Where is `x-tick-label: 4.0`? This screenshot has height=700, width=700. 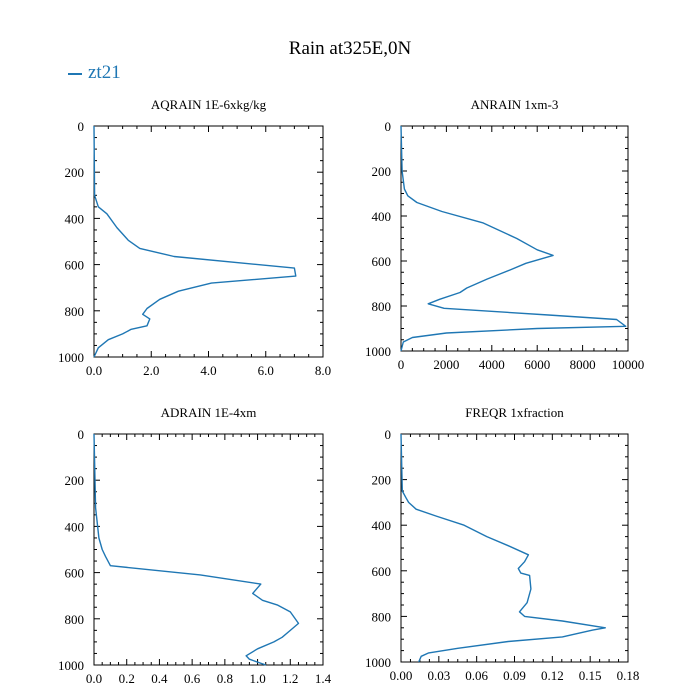
x-tick-label: 4.0 is located at coordinates (208, 370).